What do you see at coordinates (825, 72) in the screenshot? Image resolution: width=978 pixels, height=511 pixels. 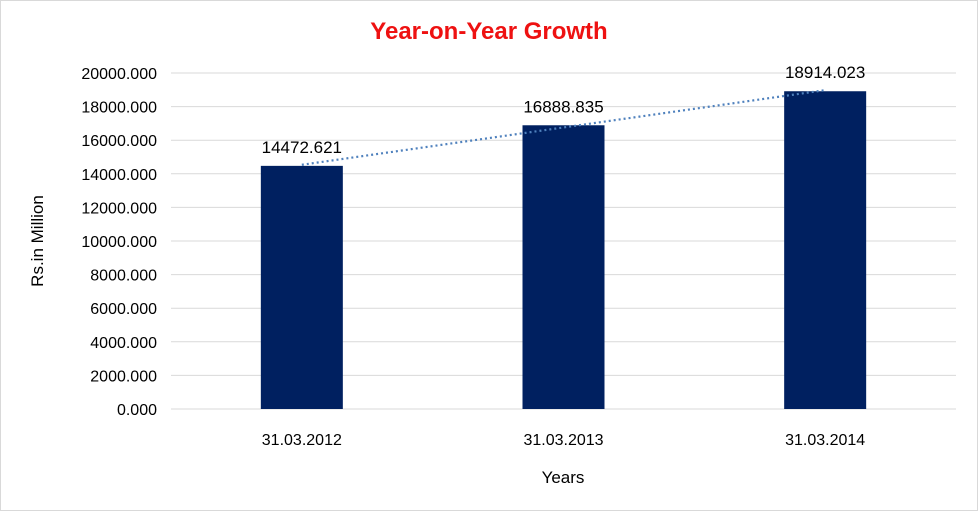 I see `data-label: 18914.023` at bounding box center [825, 72].